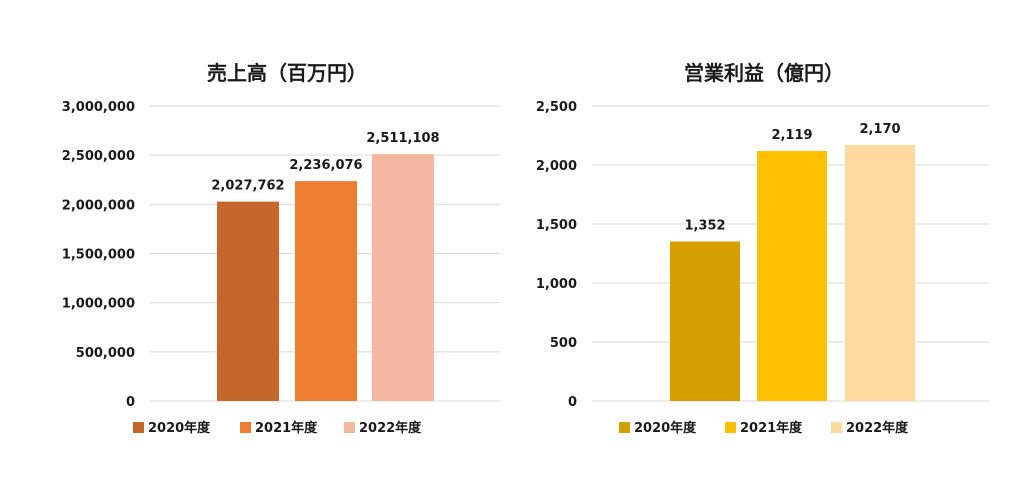 This screenshot has height=491, width=1024. I want to click on sales-y-tick-label: 2,000,000, so click(98, 205).